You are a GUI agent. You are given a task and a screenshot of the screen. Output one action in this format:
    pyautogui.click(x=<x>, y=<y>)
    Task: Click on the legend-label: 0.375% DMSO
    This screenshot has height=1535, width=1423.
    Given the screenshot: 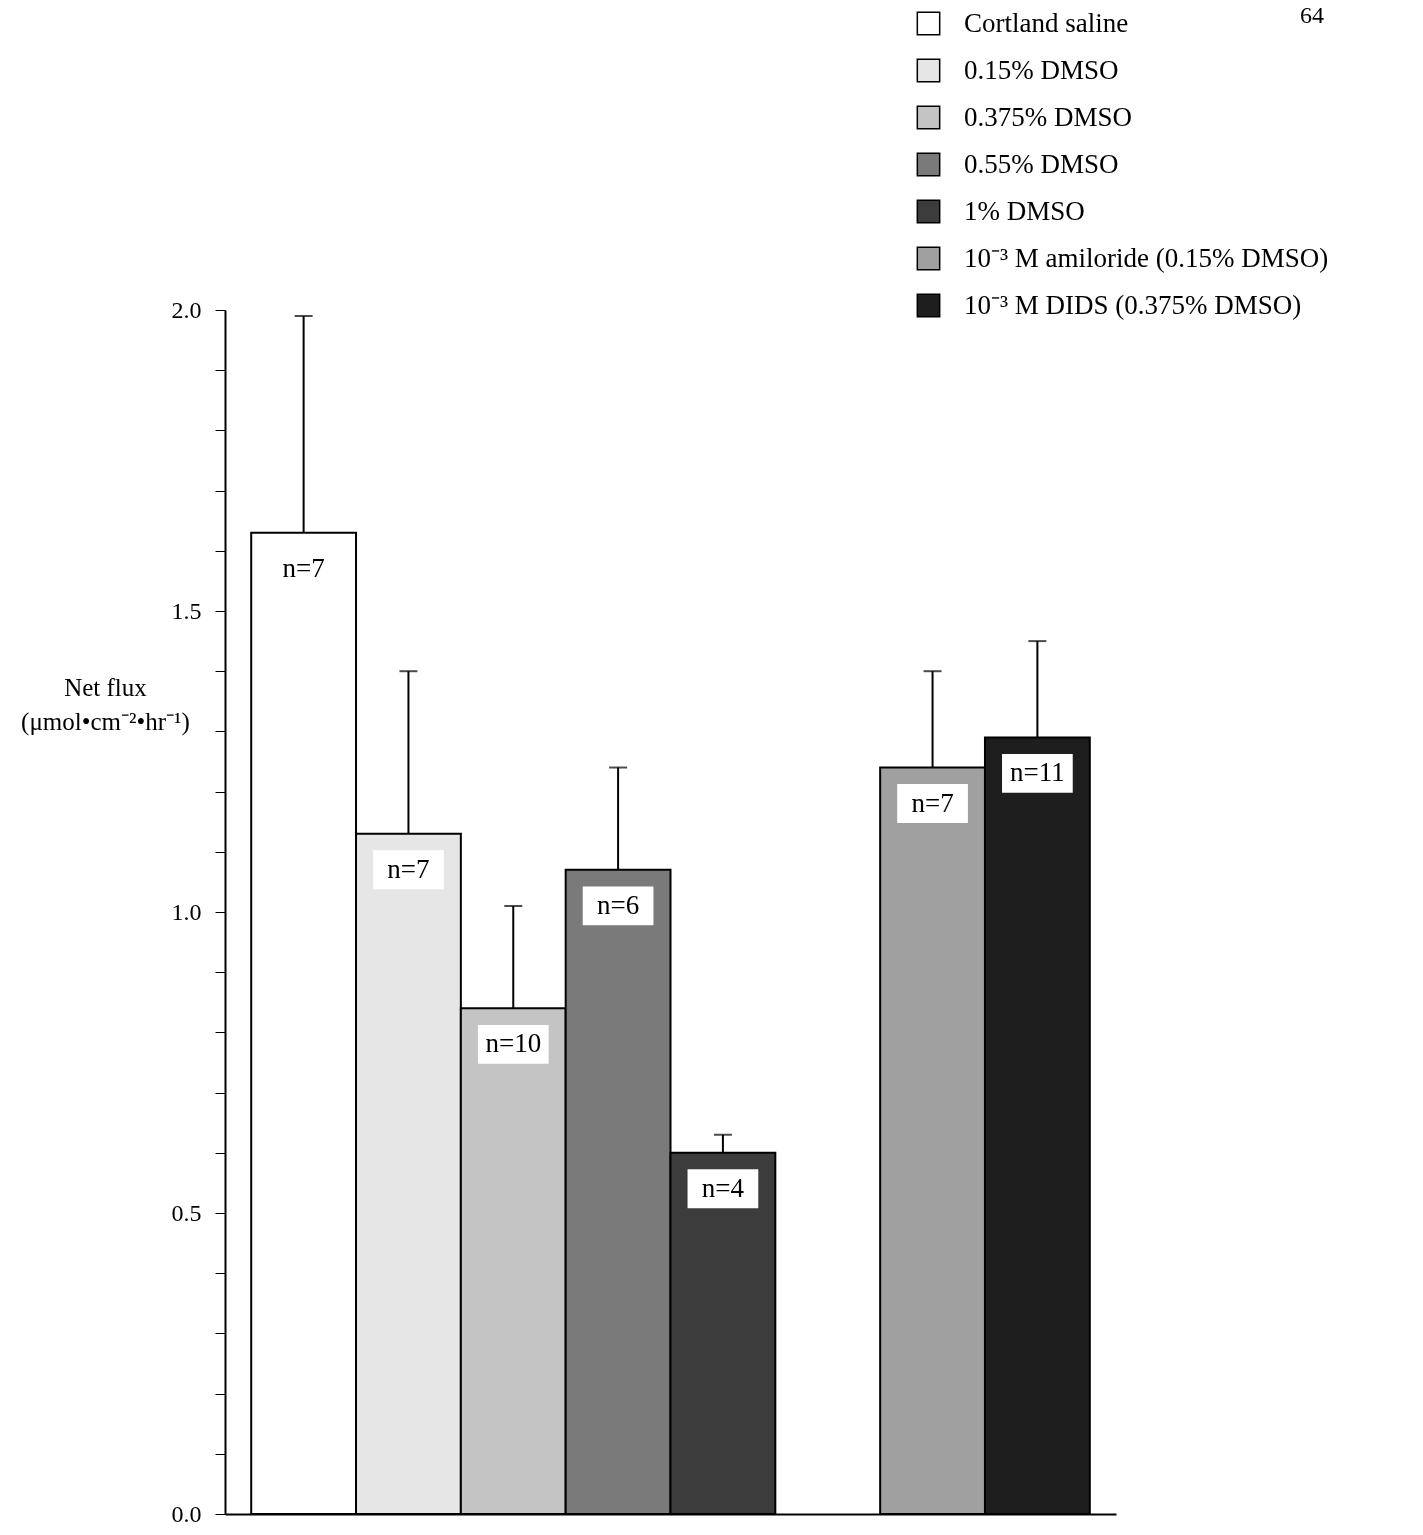 What is the action you would take?
    pyautogui.click(x=1048, y=116)
    